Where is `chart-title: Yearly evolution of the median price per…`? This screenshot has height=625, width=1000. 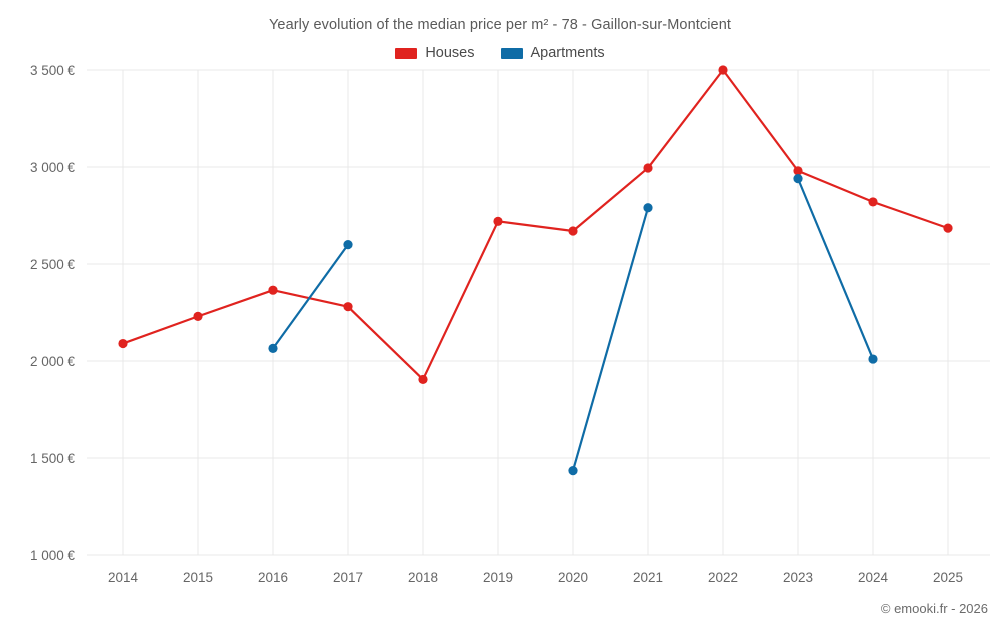
chart-title: Yearly evolution of the median price per… is located at coordinates (499, 25).